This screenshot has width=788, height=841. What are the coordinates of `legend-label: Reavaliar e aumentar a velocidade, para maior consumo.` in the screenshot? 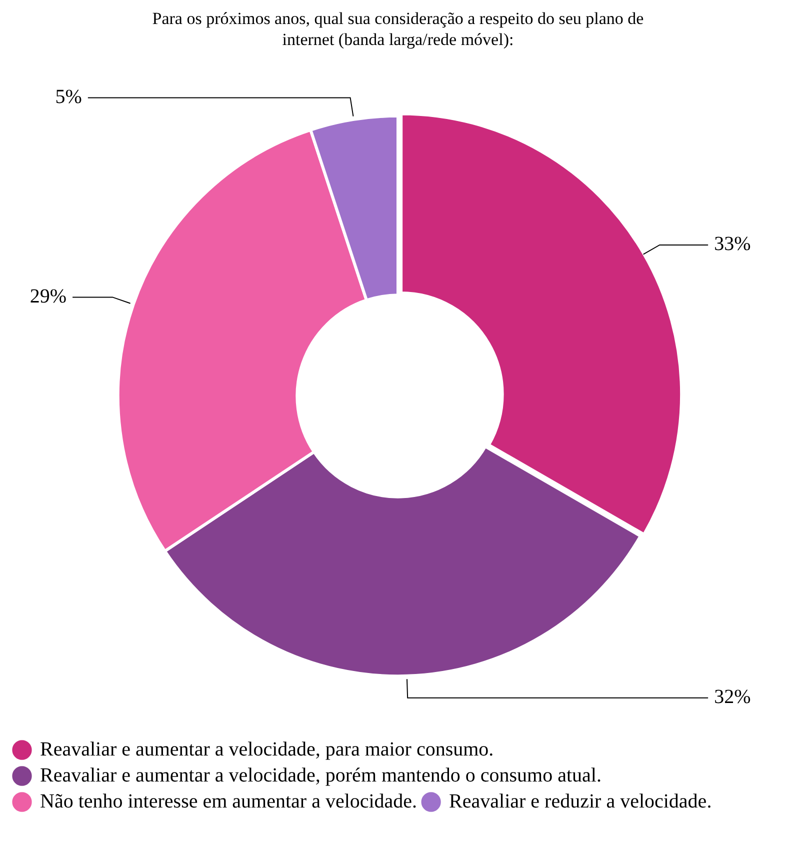 It's located at (267, 749).